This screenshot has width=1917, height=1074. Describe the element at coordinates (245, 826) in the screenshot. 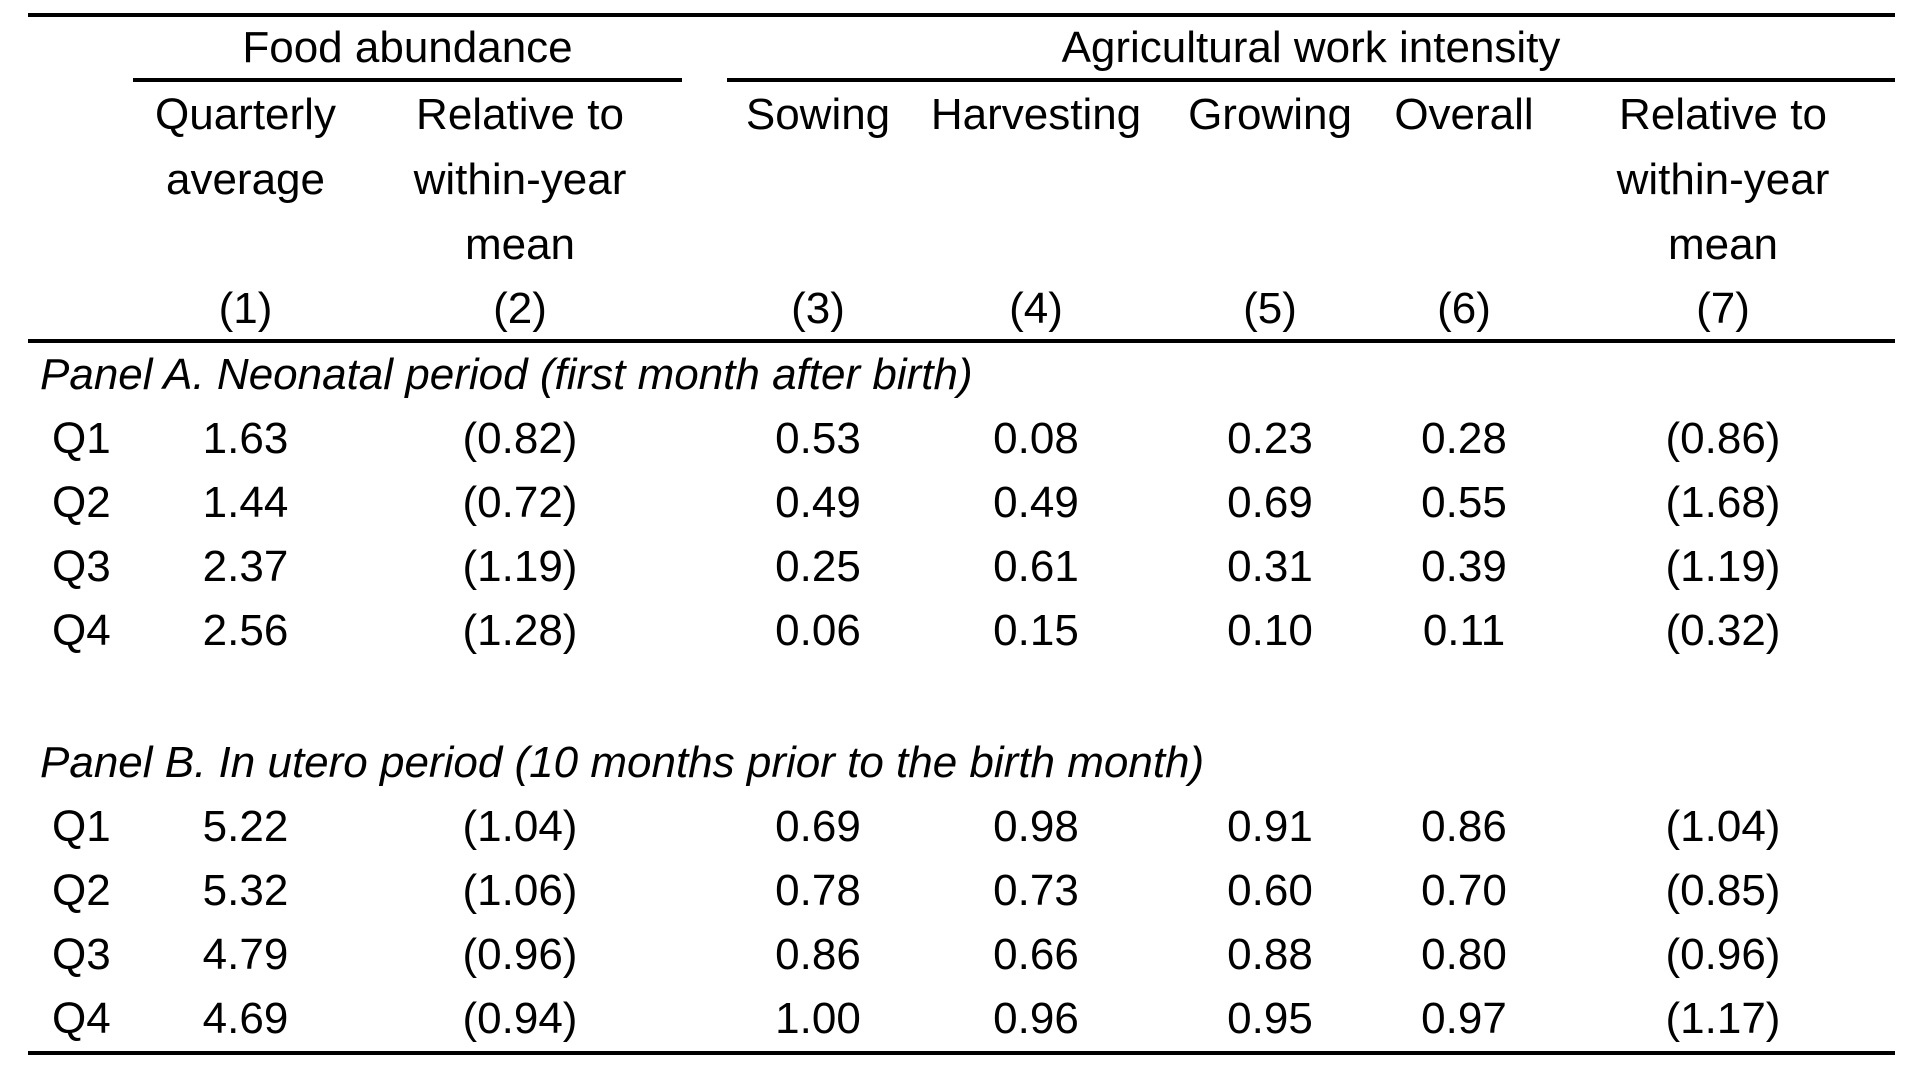

I see `data-cell: 5.22` at that location.